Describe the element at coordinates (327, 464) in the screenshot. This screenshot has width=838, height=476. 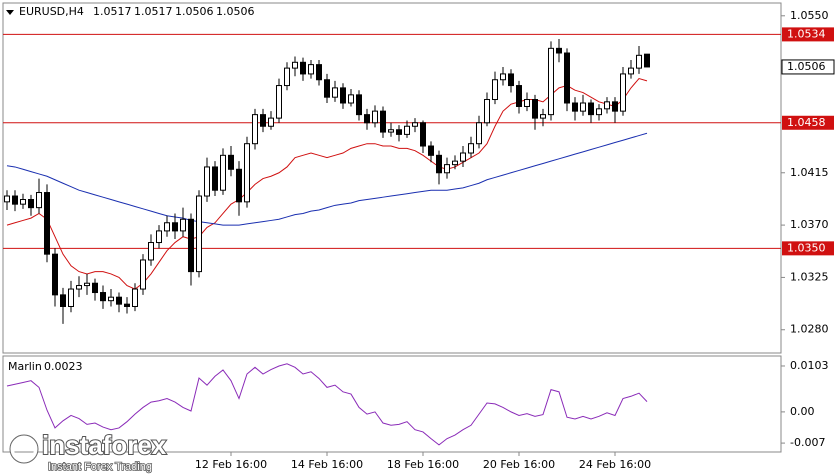
I see `x-tick-label: 14 Feb 16:00` at that location.